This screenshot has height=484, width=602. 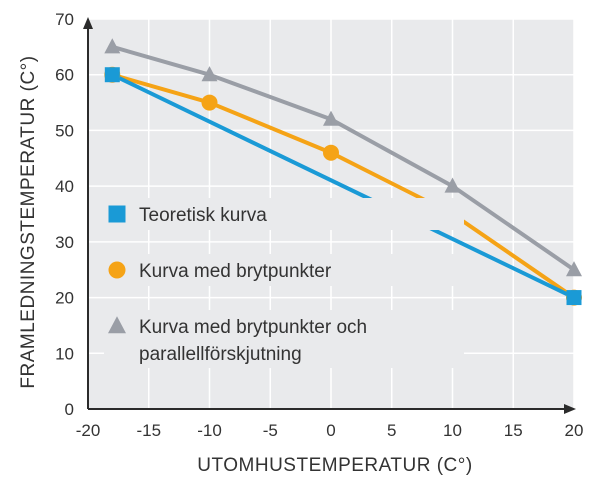 What do you see at coordinates (64, 130) in the screenshot?
I see `y-tick-label: 50` at bounding box center [64, 130].